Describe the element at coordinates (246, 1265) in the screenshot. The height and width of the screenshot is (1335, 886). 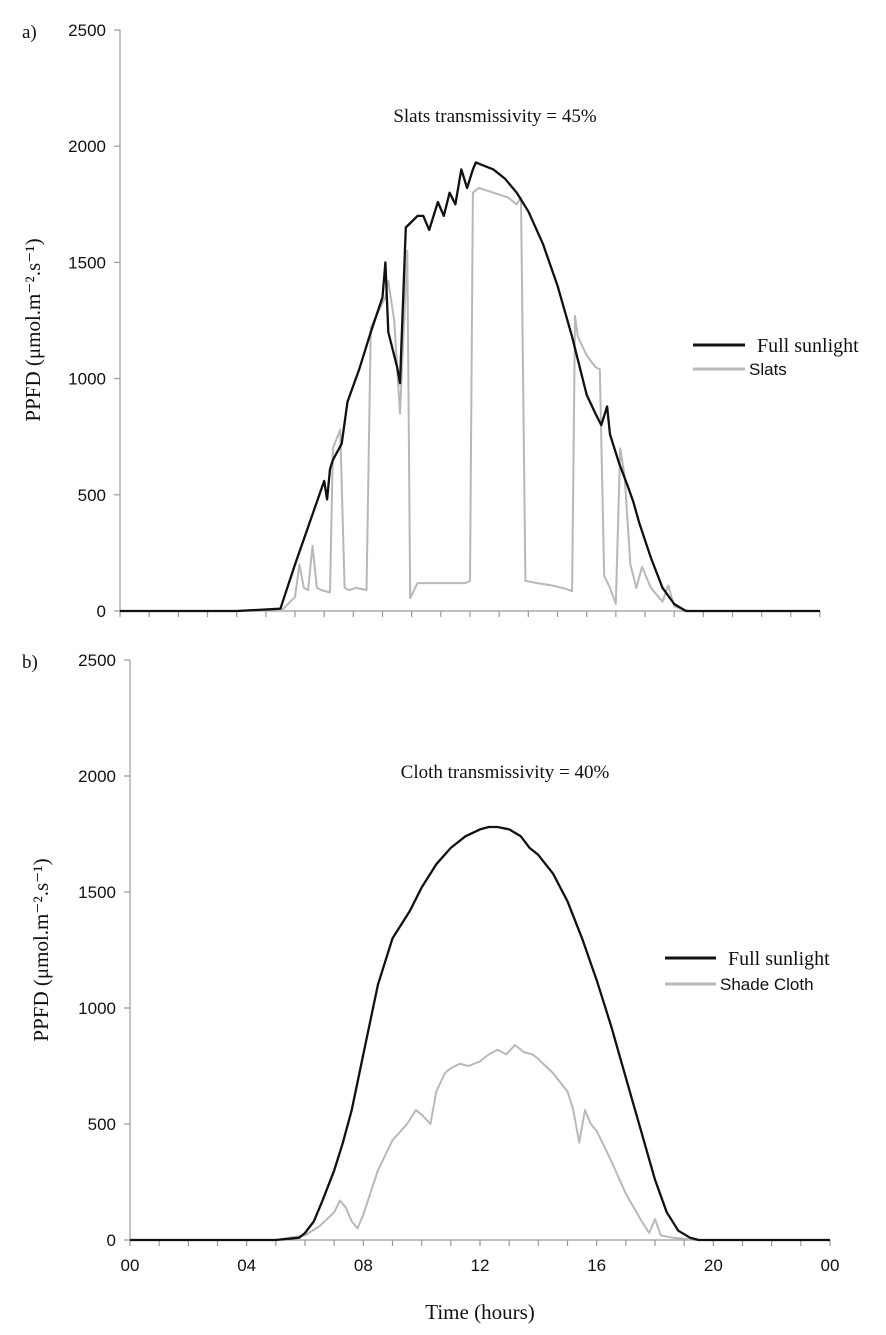
I see `panel-b-x-tick-label: 04` at that location.